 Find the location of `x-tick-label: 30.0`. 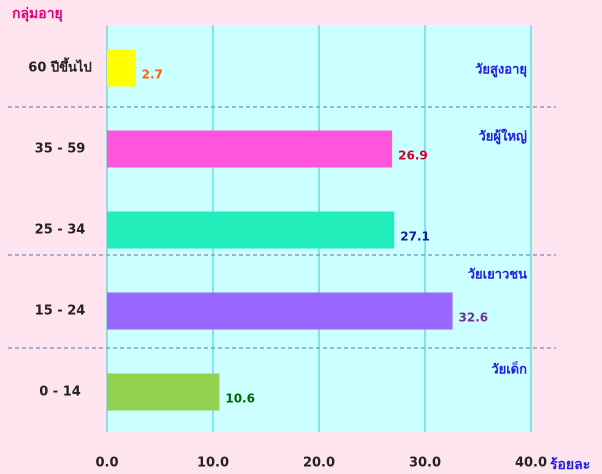

x-tick-label: 30.0 is located at coordinates (425, 463).